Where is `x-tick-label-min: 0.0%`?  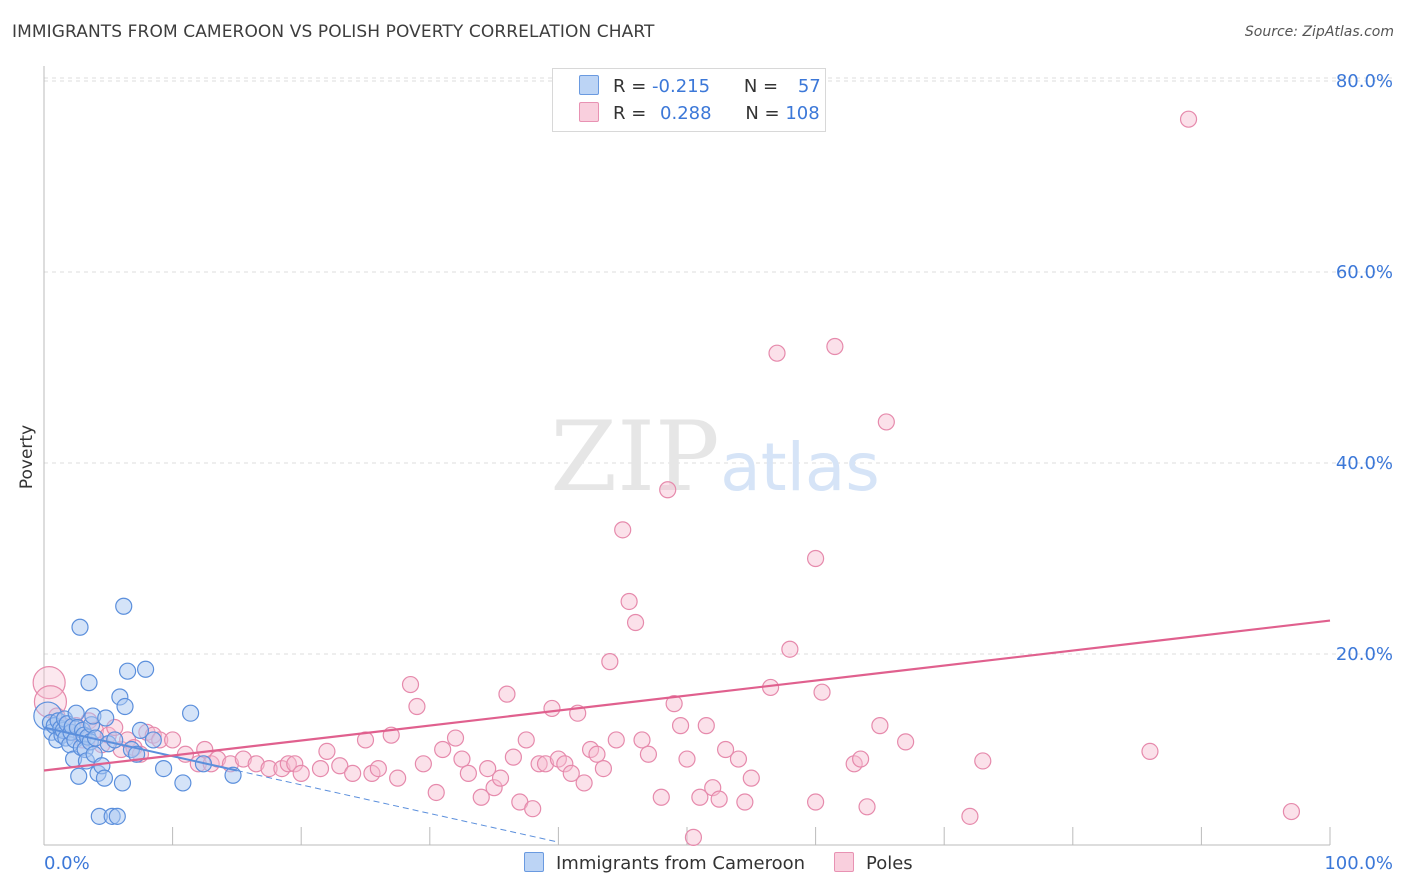
x-tick-label-min: 0.0% is located at coordinates (67, 863).